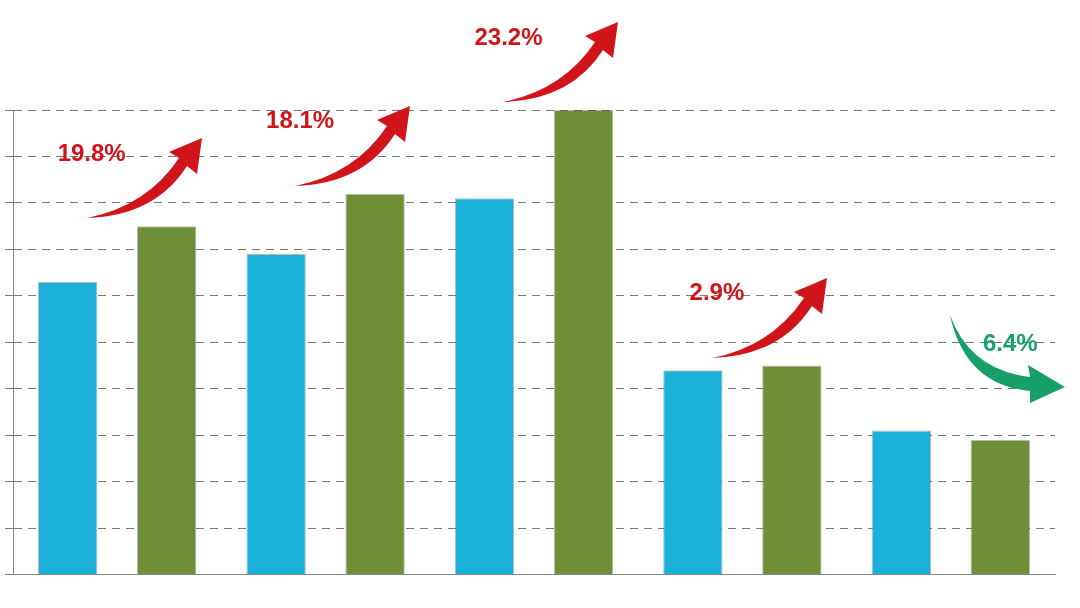  I want to click on annotation: 18.1%, so click(300, 120).